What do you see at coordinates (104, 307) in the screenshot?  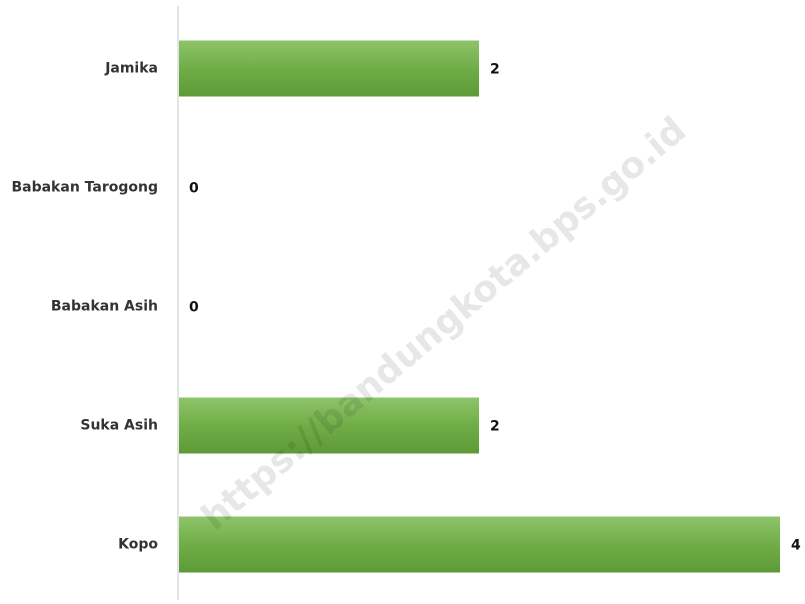 I see `y-tick-label: Babakan Asih` at bounding box center [104, 307].